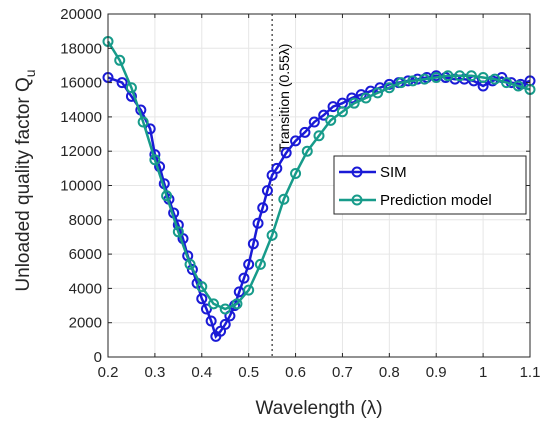 The image size is (550, 426). Describe the element at coordinates (81, 48) in the screenshot. I see `y-tick-label: 18000` at that location.